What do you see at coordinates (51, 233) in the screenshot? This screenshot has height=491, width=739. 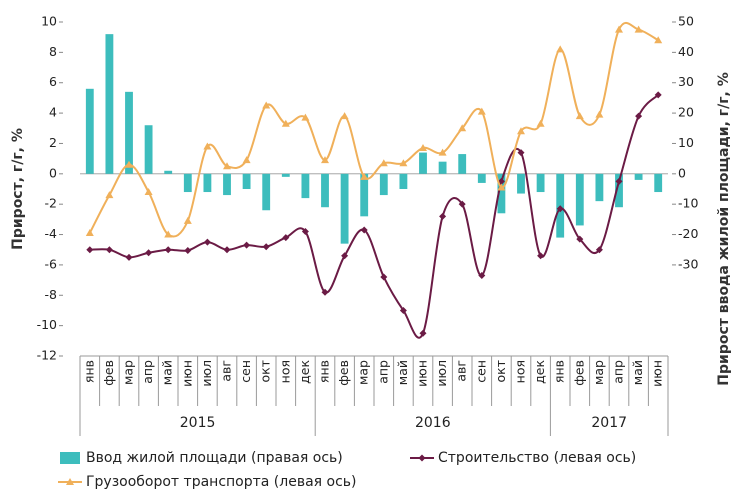 I see `y-tick-label: -4` at bounding box center [51, 233].